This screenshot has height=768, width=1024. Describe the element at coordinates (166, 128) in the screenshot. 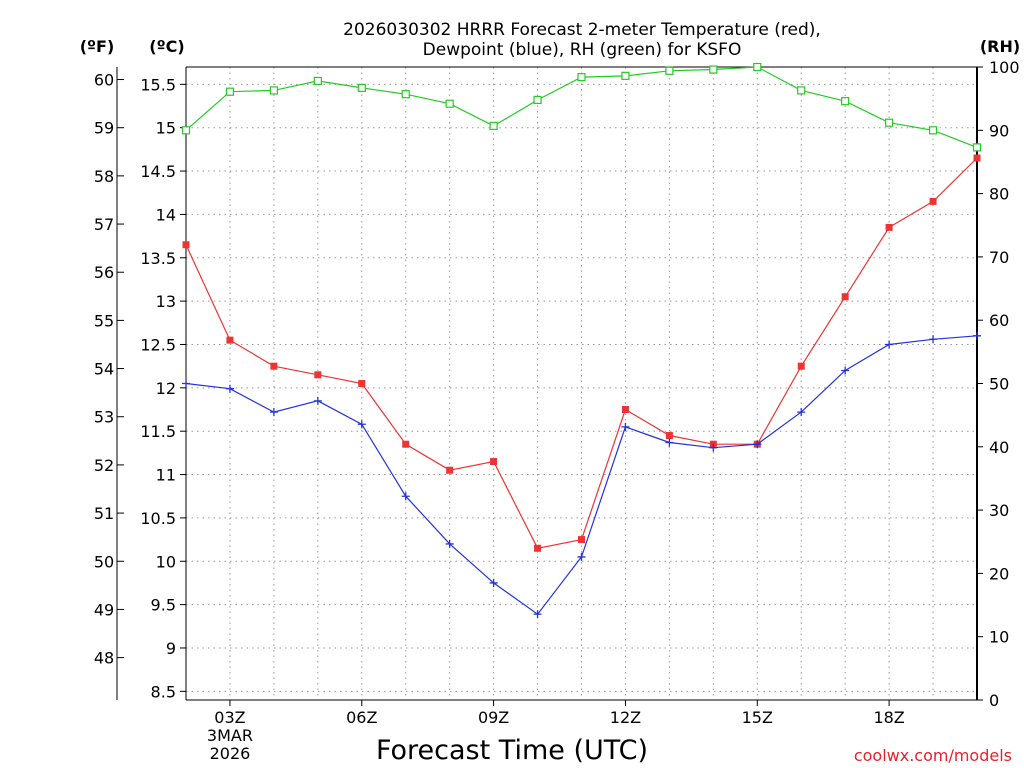

I see `celsius-tick-label: 15` at that location.